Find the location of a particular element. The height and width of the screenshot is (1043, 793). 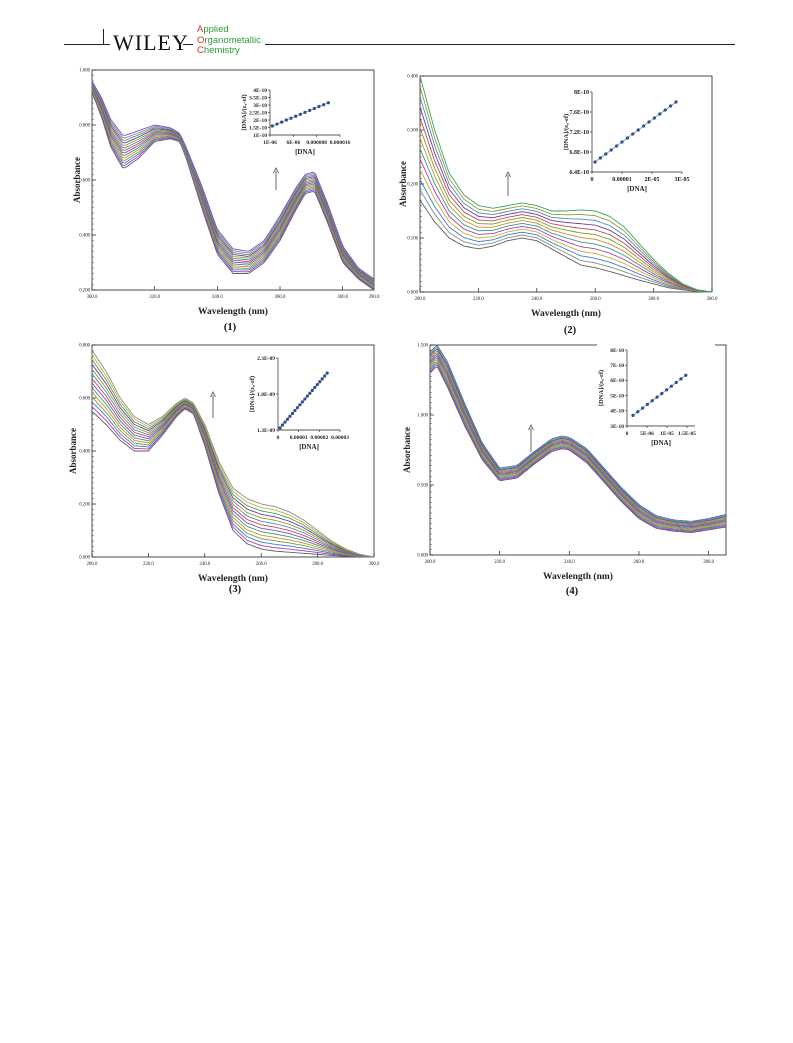

inset-y-tick-label: 6.8E-10 is located at coordinates (580, 153).